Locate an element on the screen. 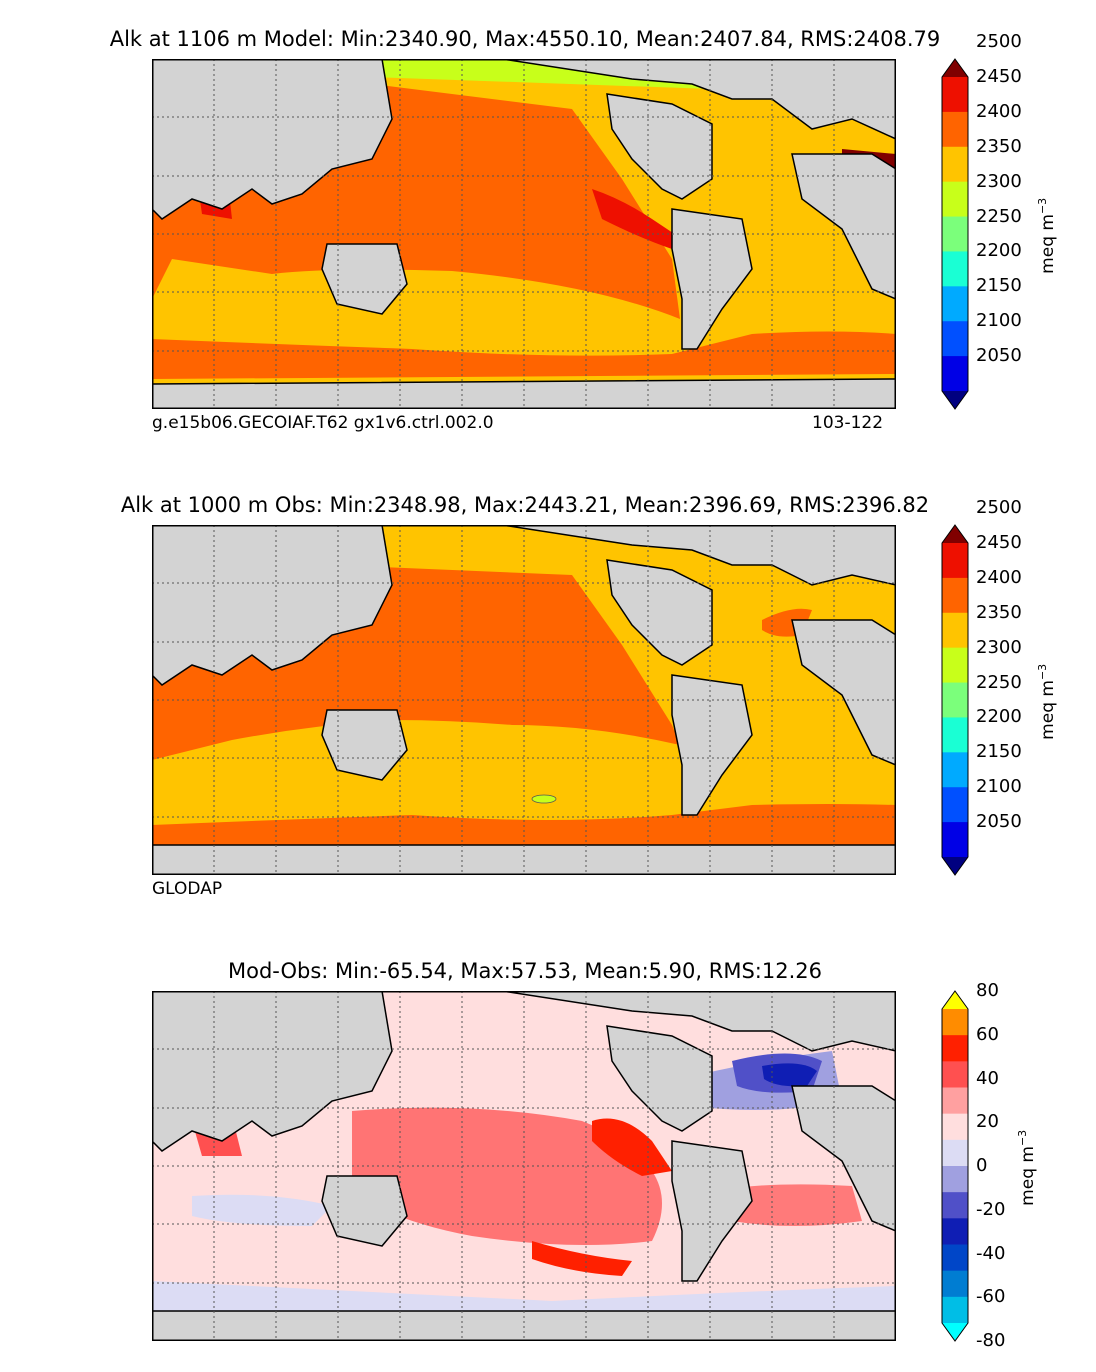  colorbar-tick-label: -60 is located at coordinates (991, 1297).